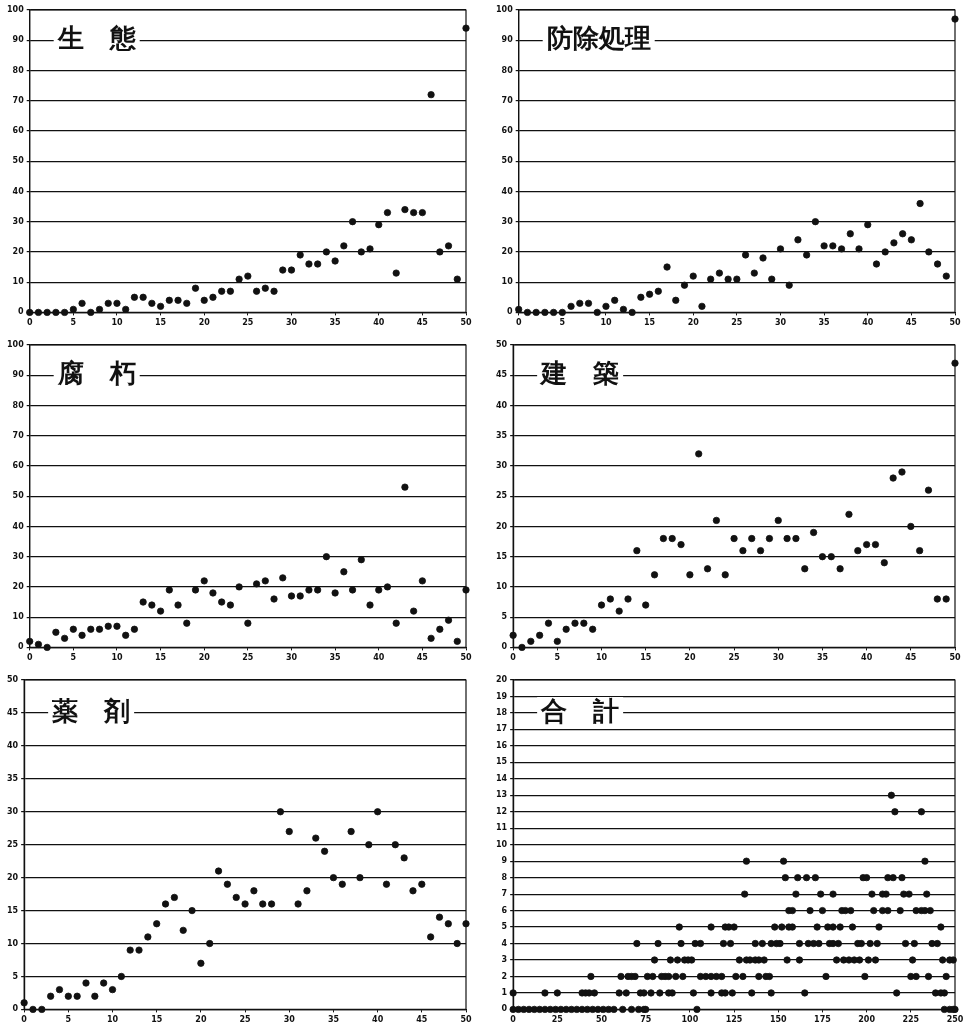 The height and width of the screenshot is (1032, 967). What do you see at coordinates (501, 795) in the screenshot?
I see `y-tick-label: 13` at bounding box center [501, 795].